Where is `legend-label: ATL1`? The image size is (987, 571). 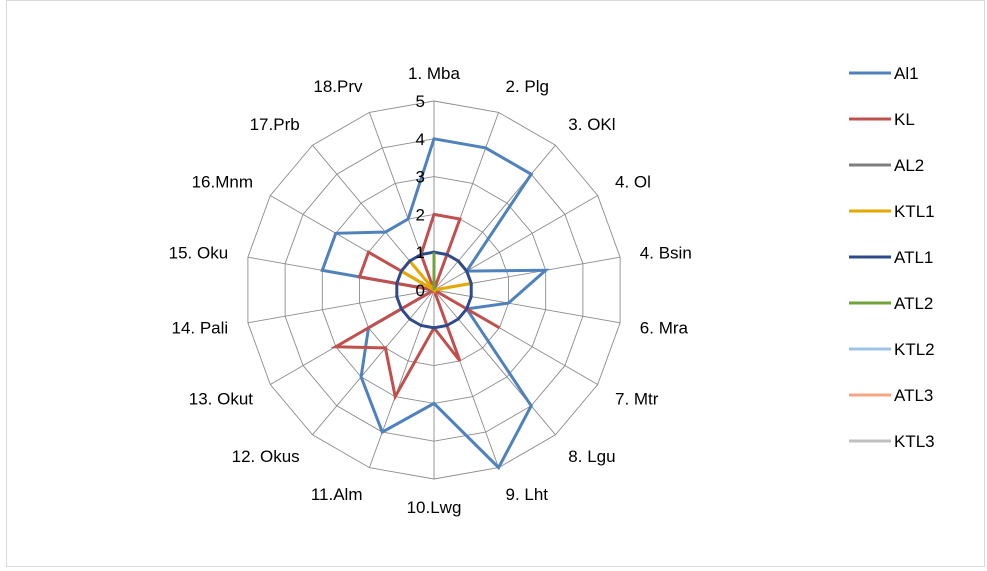 legend-label: ATL1 is located at coordinates (913, 257).